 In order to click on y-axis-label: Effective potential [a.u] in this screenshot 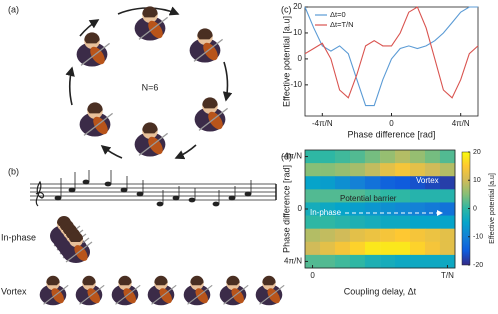, I will do `click(286, 61)`.